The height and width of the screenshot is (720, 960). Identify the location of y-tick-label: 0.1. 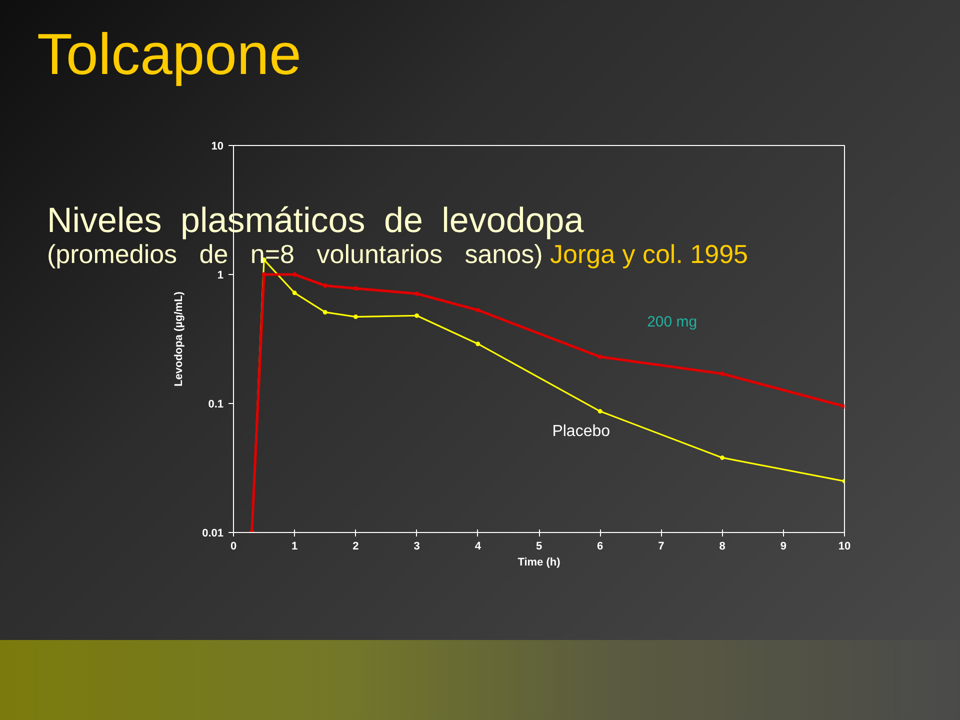
(216, 404).